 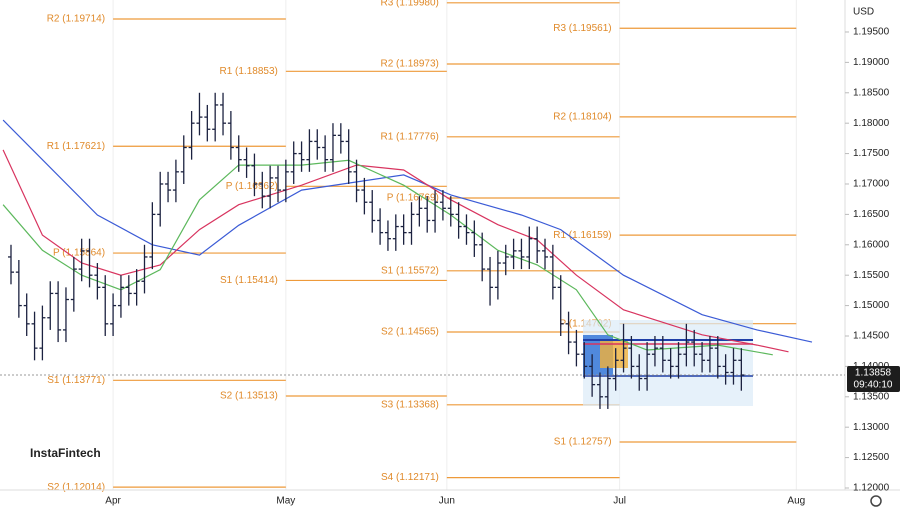 I want to click on price-axis-panel, so click(x=872, y=255).